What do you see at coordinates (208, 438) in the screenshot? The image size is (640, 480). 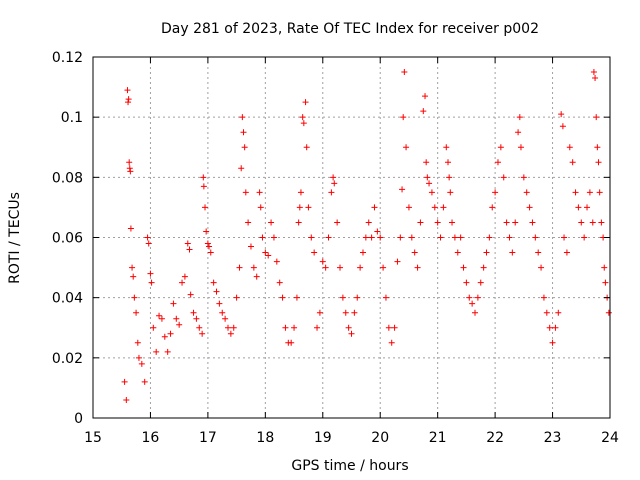 I see `x-tick-label: 17` at bounding box center [208, 438].